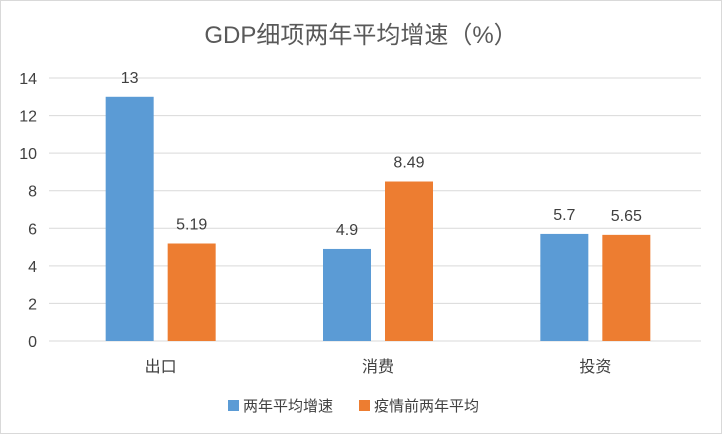 The width and height of the screenshot is (722, 438). Describe the element at coordinates (32, 267) in the screenshot. I see `y-tick-label: 4` at that location.